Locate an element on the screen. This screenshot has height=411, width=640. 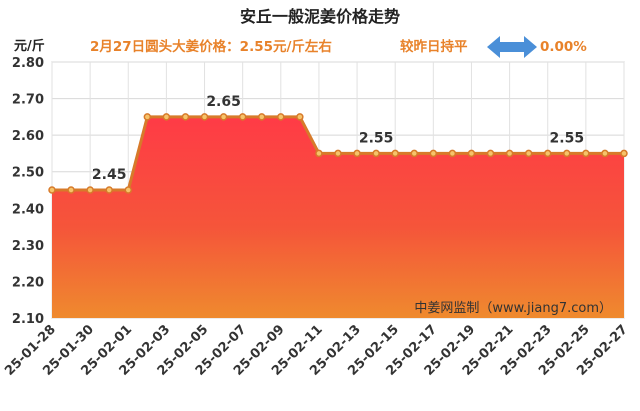
price-info-text: 2月27日圆头大姜价格：2.55元/斤左右 is located at coordinates (211, 46).